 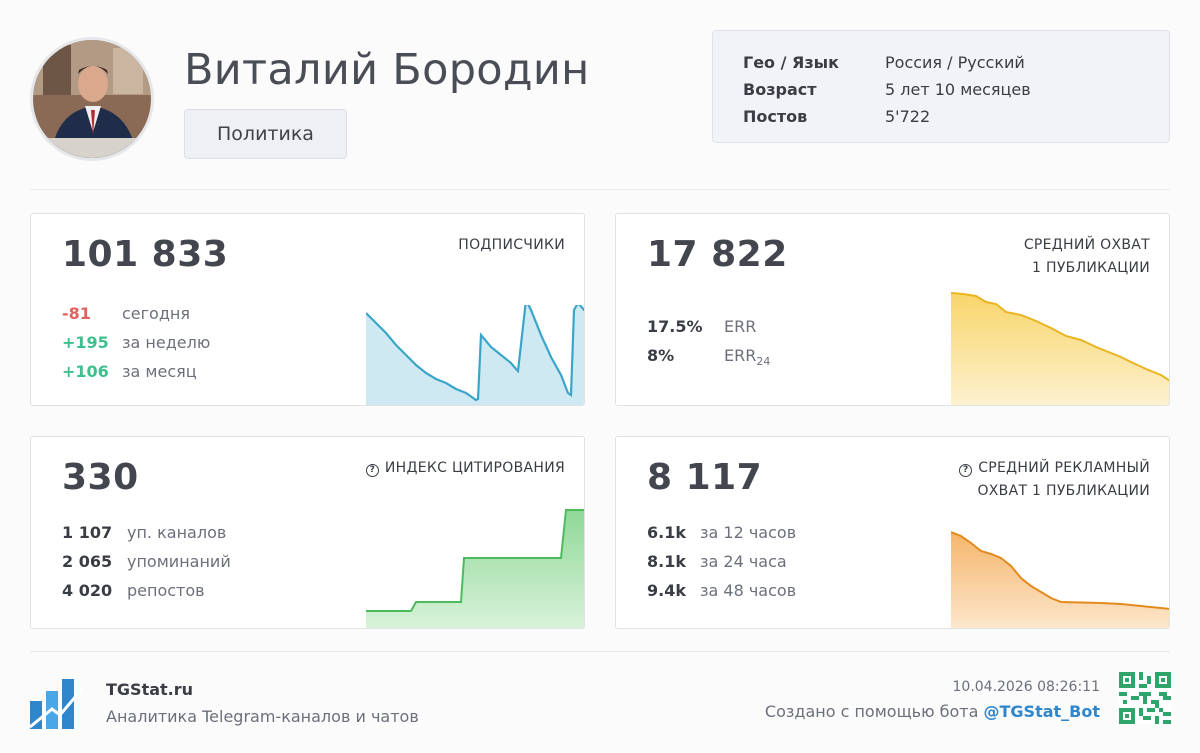 I want to click on citation-index-label: ? ИНДЕКС ЦИТИРОВАНИЯ, so click(x=465, y=468).